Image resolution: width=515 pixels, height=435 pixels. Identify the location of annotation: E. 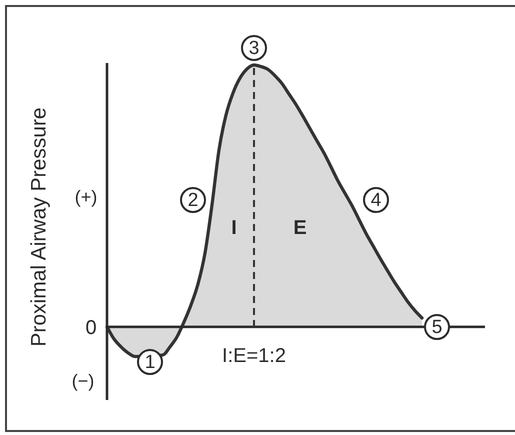
(300, 228).